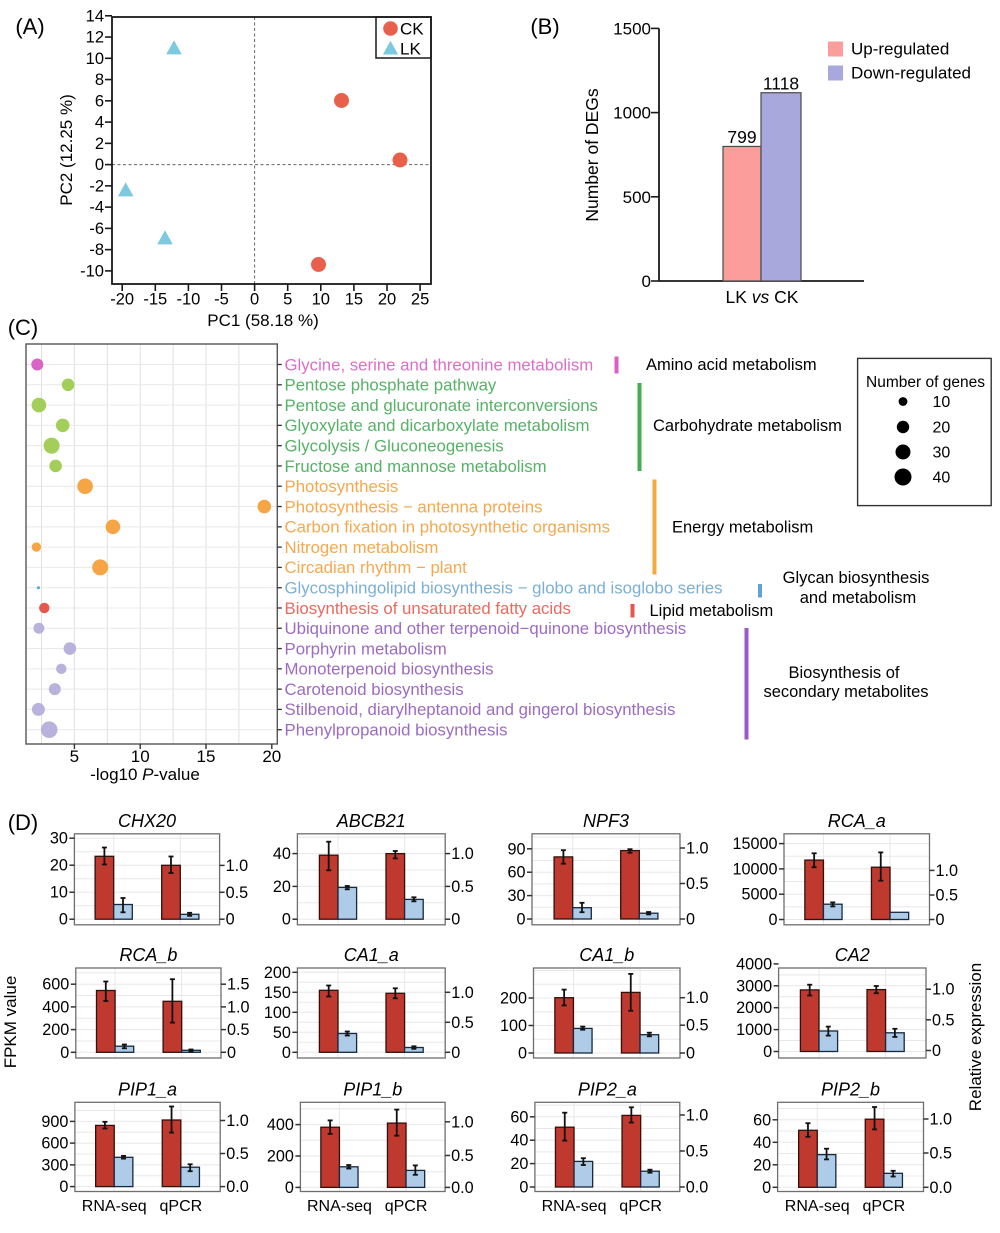 This screenshot has height=1233, width=1000. What do you see at coordinates (354, 300) in the screenshot?
I see `svg-text: 15` at bounding box center [354, 300].